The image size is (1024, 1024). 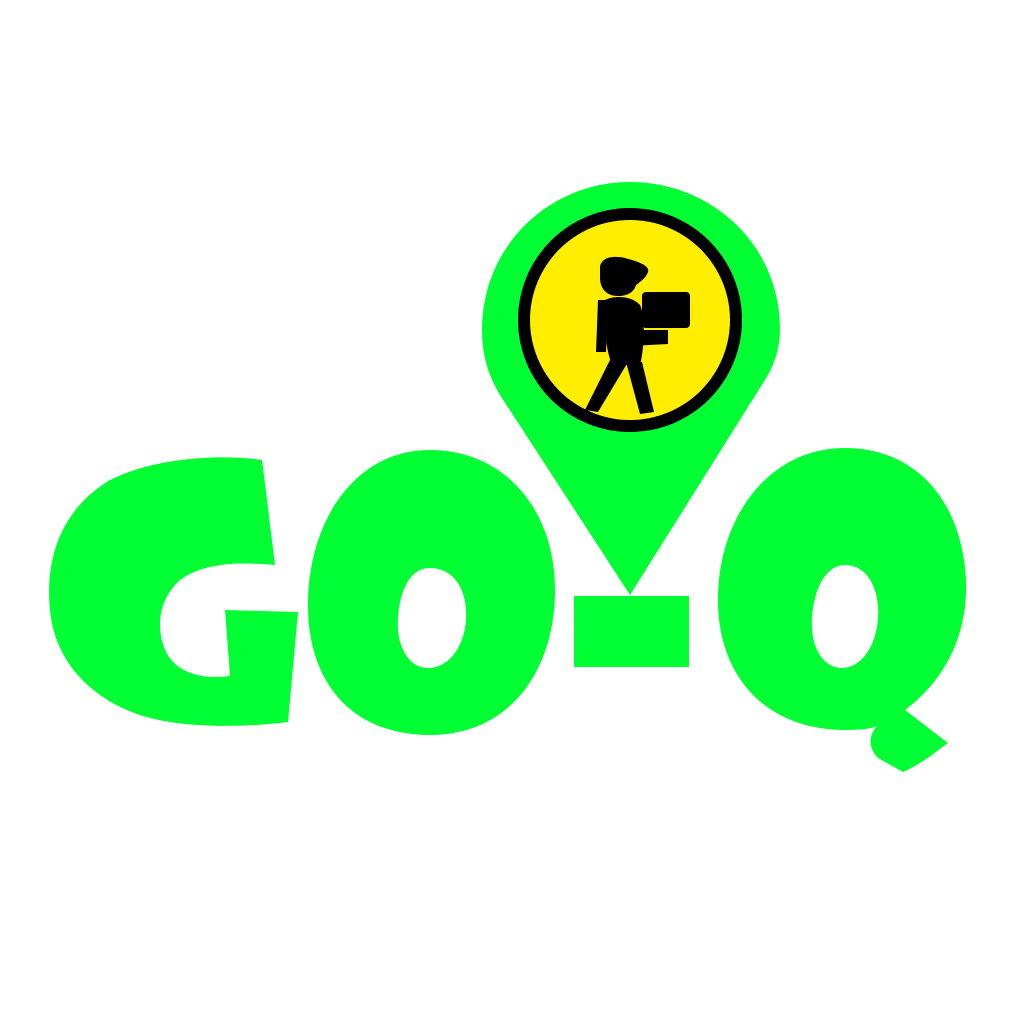 I want to click on delivery-person-icon, so click(x=637, y=335).